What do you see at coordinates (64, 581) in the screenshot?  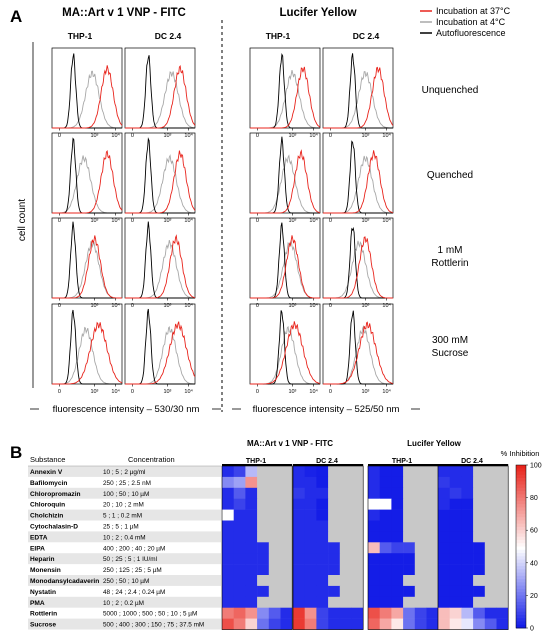 I see `substance-name: Monodansylcadaverin` at bounding box center [64, 581].